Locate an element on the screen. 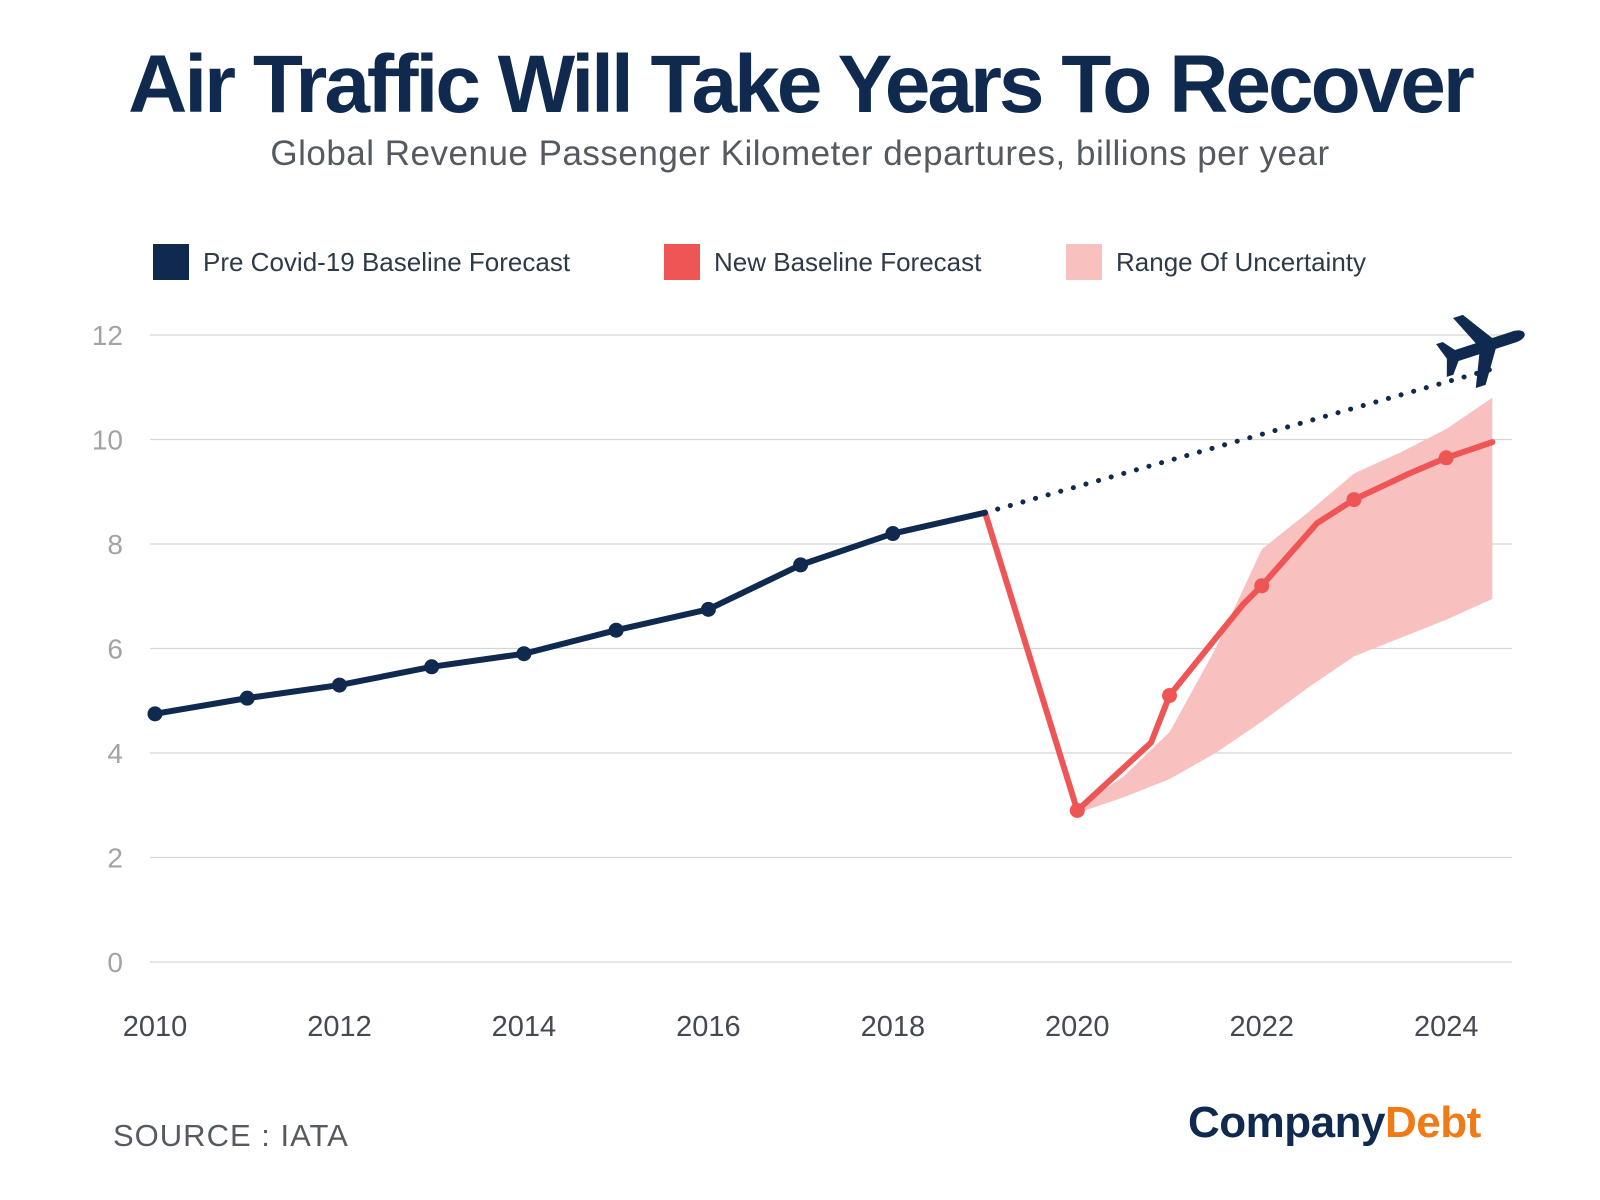 This screenshot has height=1200, width=1600. pre-covid-point-2018 is located at coordinates (893, 534).